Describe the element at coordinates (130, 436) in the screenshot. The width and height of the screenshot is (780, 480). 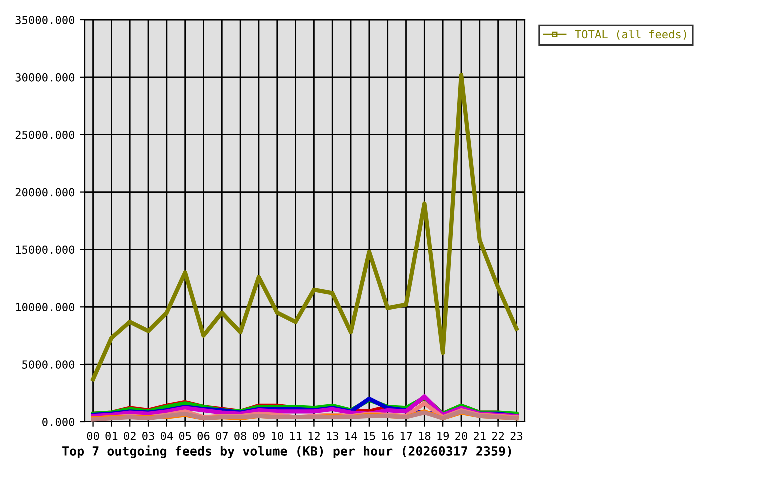
I see `x-tick-label: 02` at that location.